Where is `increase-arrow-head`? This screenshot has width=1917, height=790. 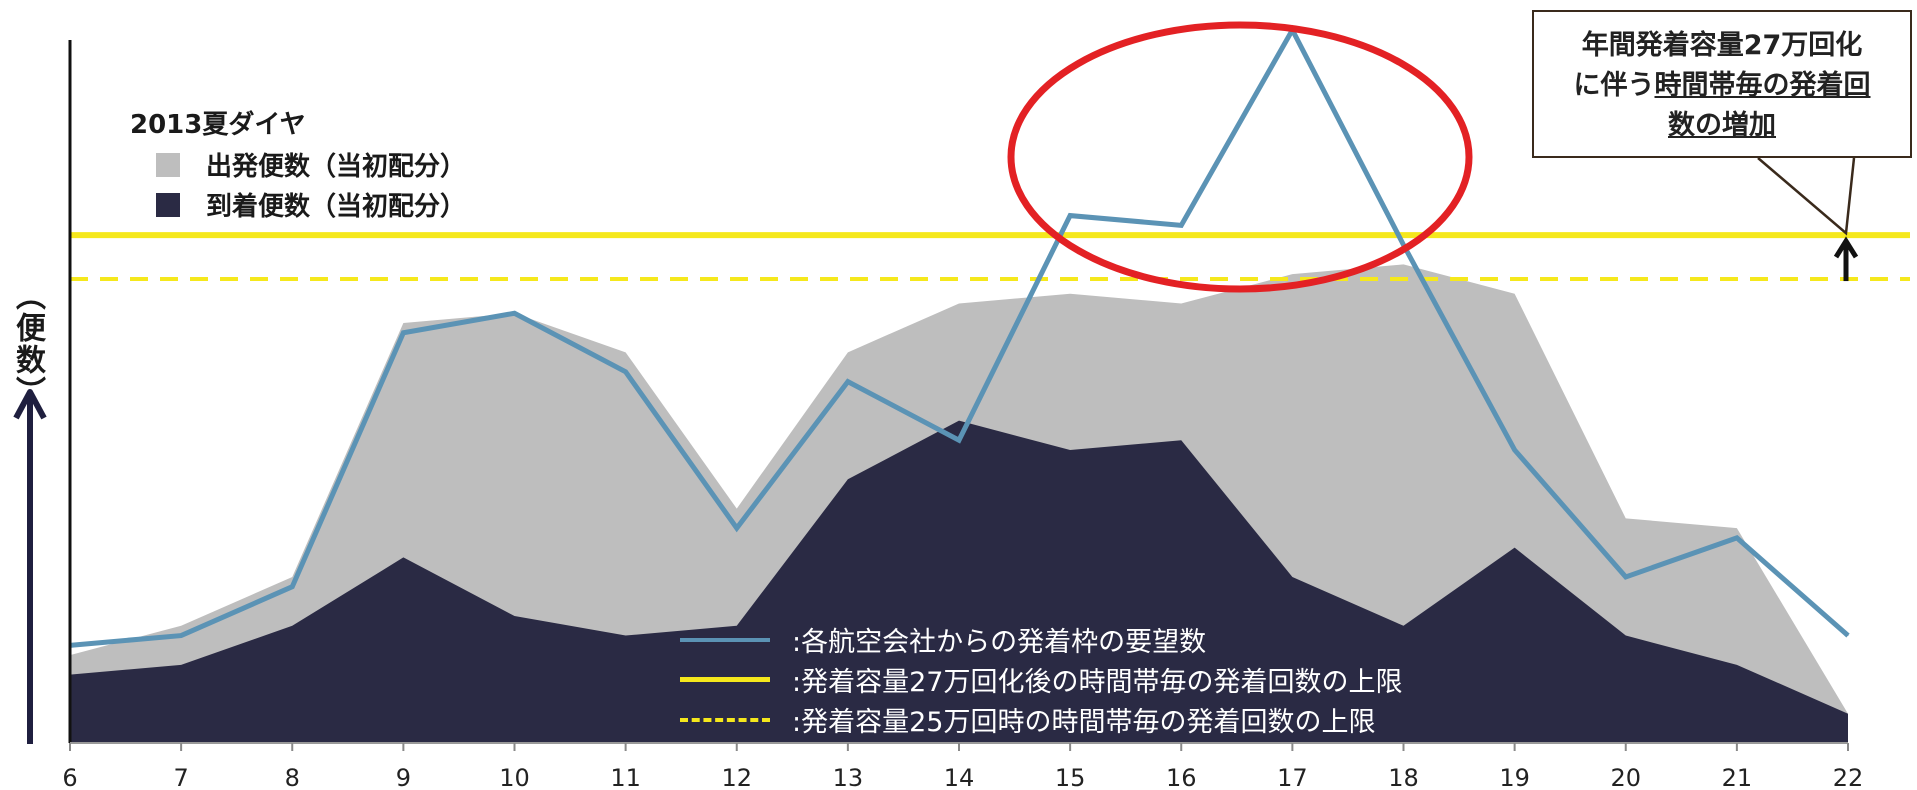 increase-arrow-head is located at coordinates (1846, 247).